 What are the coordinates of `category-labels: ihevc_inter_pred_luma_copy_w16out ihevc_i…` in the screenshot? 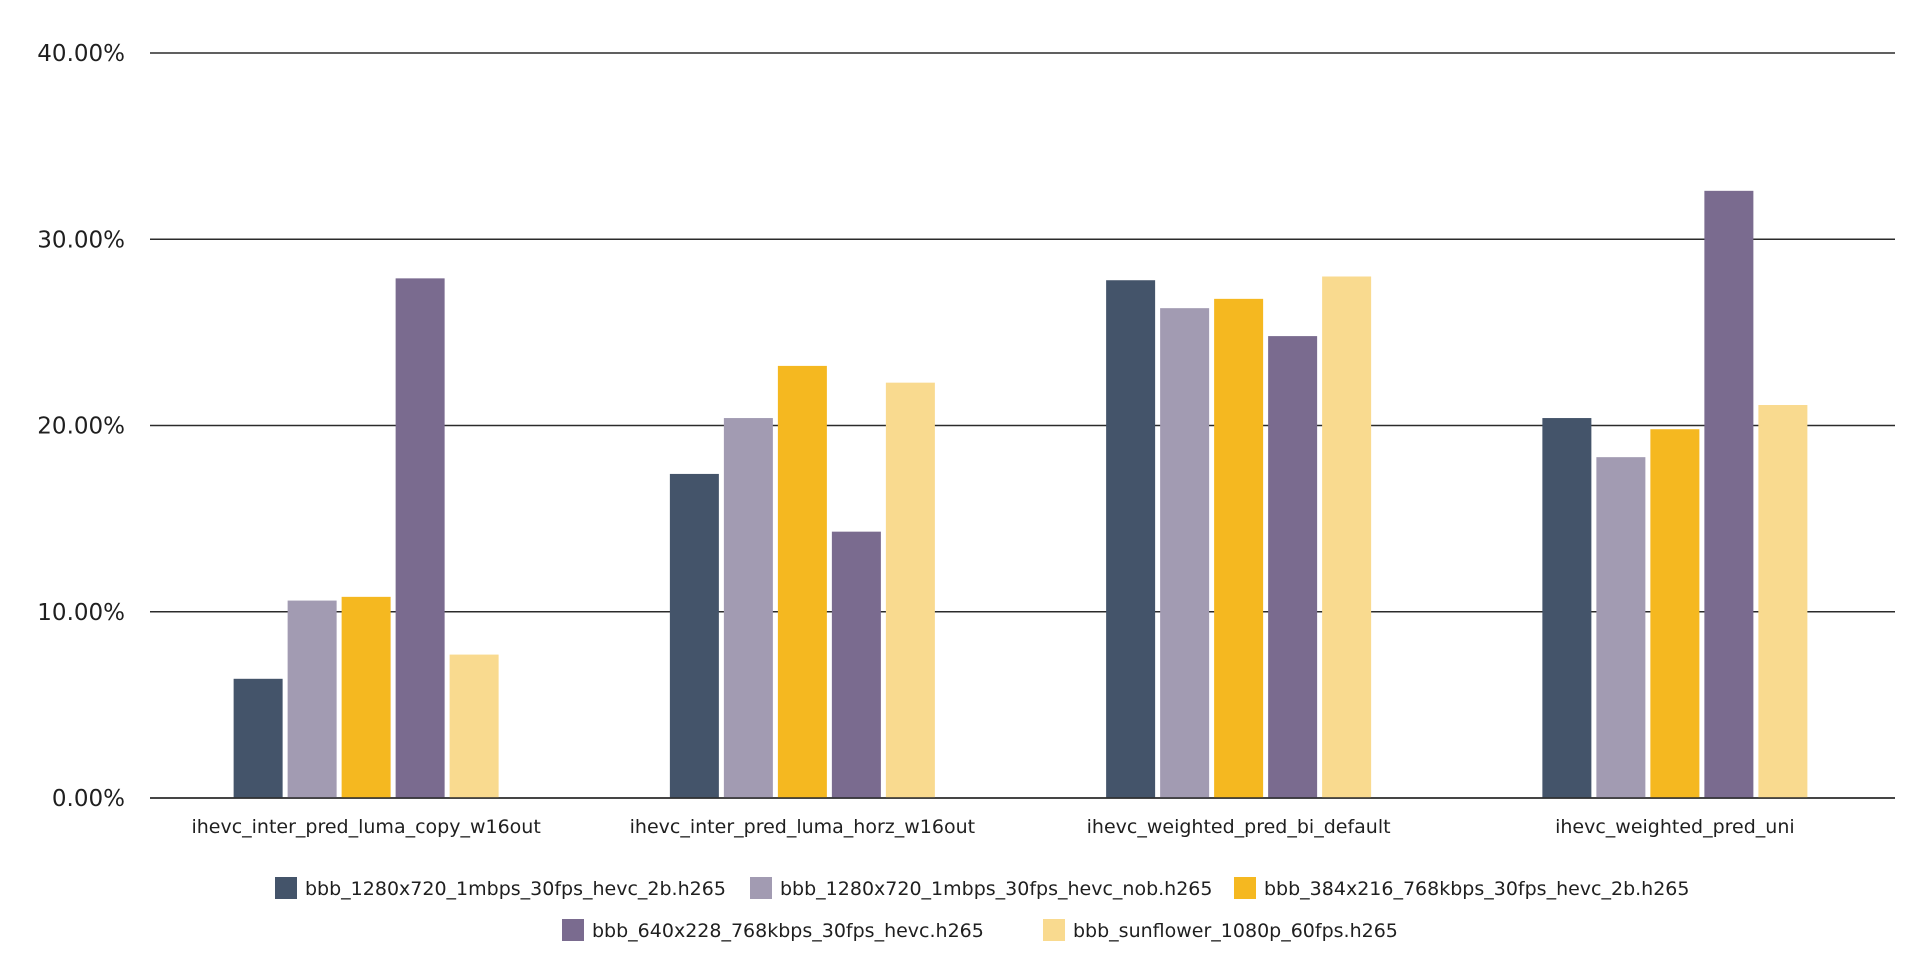 It's located at (992, 827).